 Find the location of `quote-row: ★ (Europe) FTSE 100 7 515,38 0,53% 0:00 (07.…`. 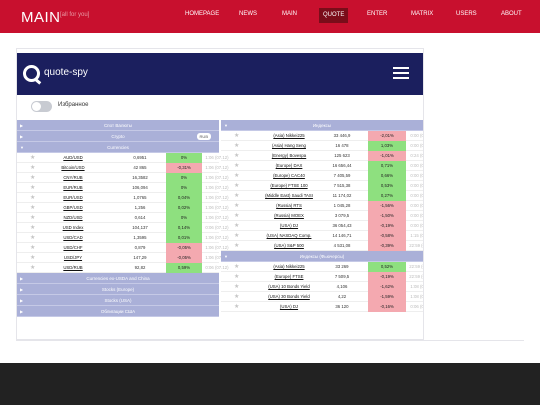

quote-row: ★ (Europe) FTSE 100 7 515,38 0,53% 0:00 (07.… is located at coordinates (322, 186).